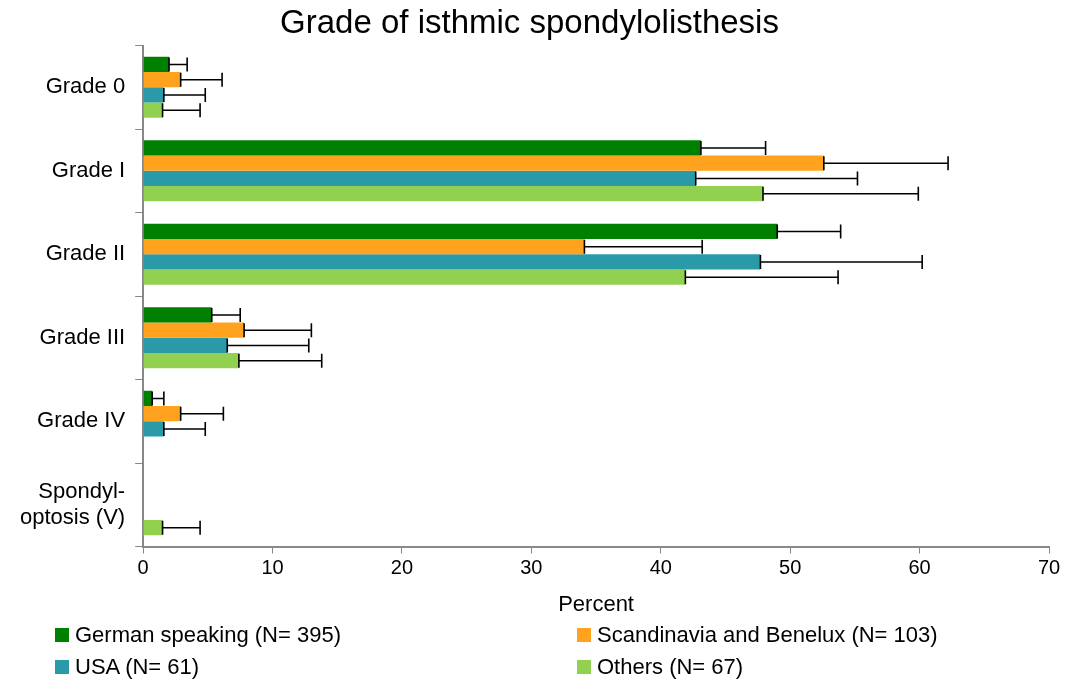 The image size is (1069, 691). What do you see at coordinates (88, 169) in the screenshot?
I see `y-tick-label: Grade I` at bounding box center [88, 169].